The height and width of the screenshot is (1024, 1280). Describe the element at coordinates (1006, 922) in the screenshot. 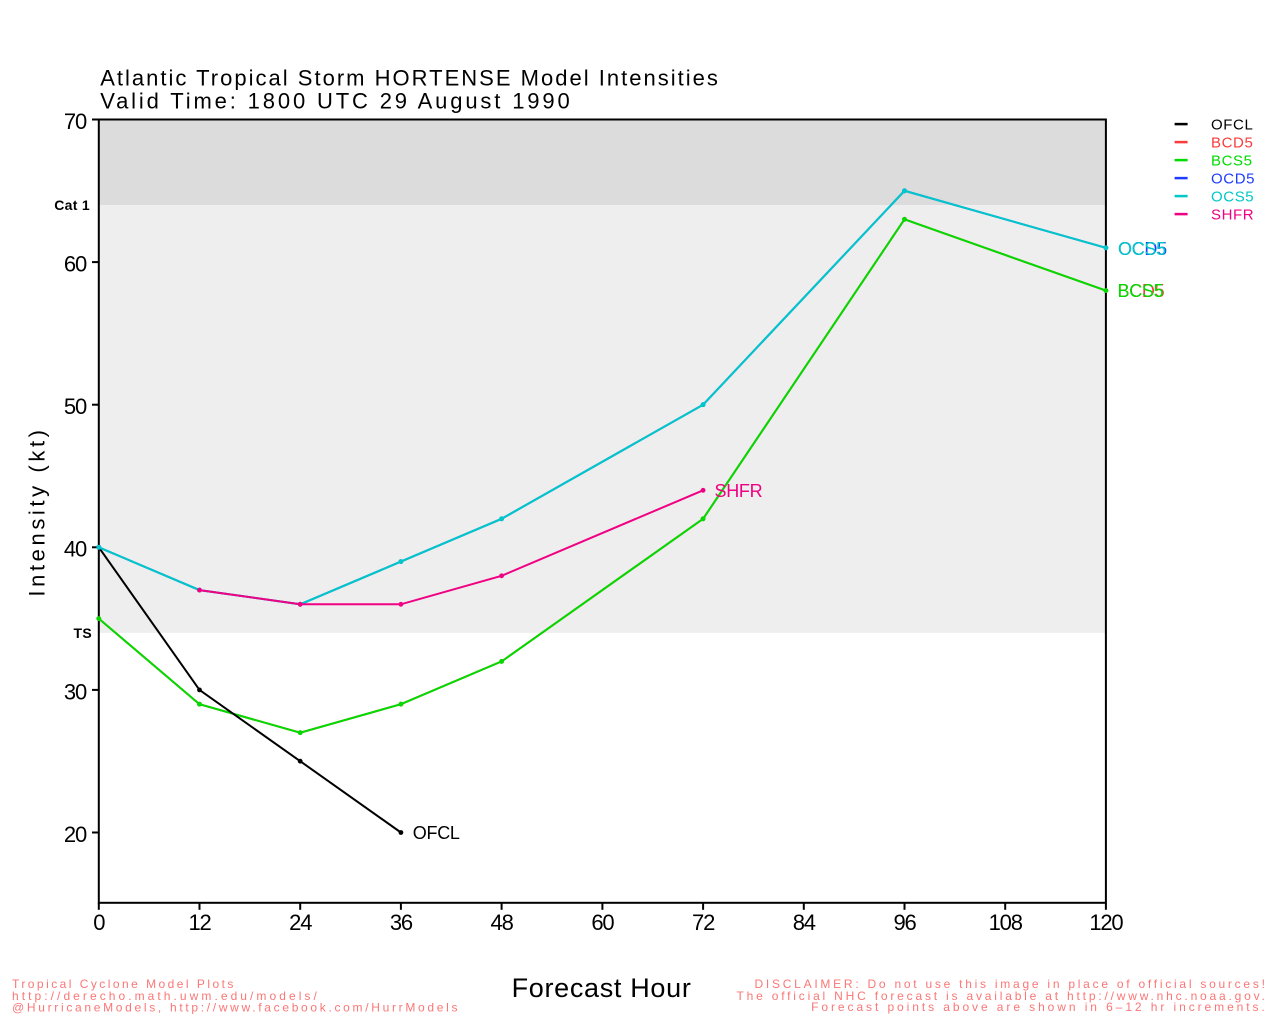

I see `svg-text: 108` at that location.